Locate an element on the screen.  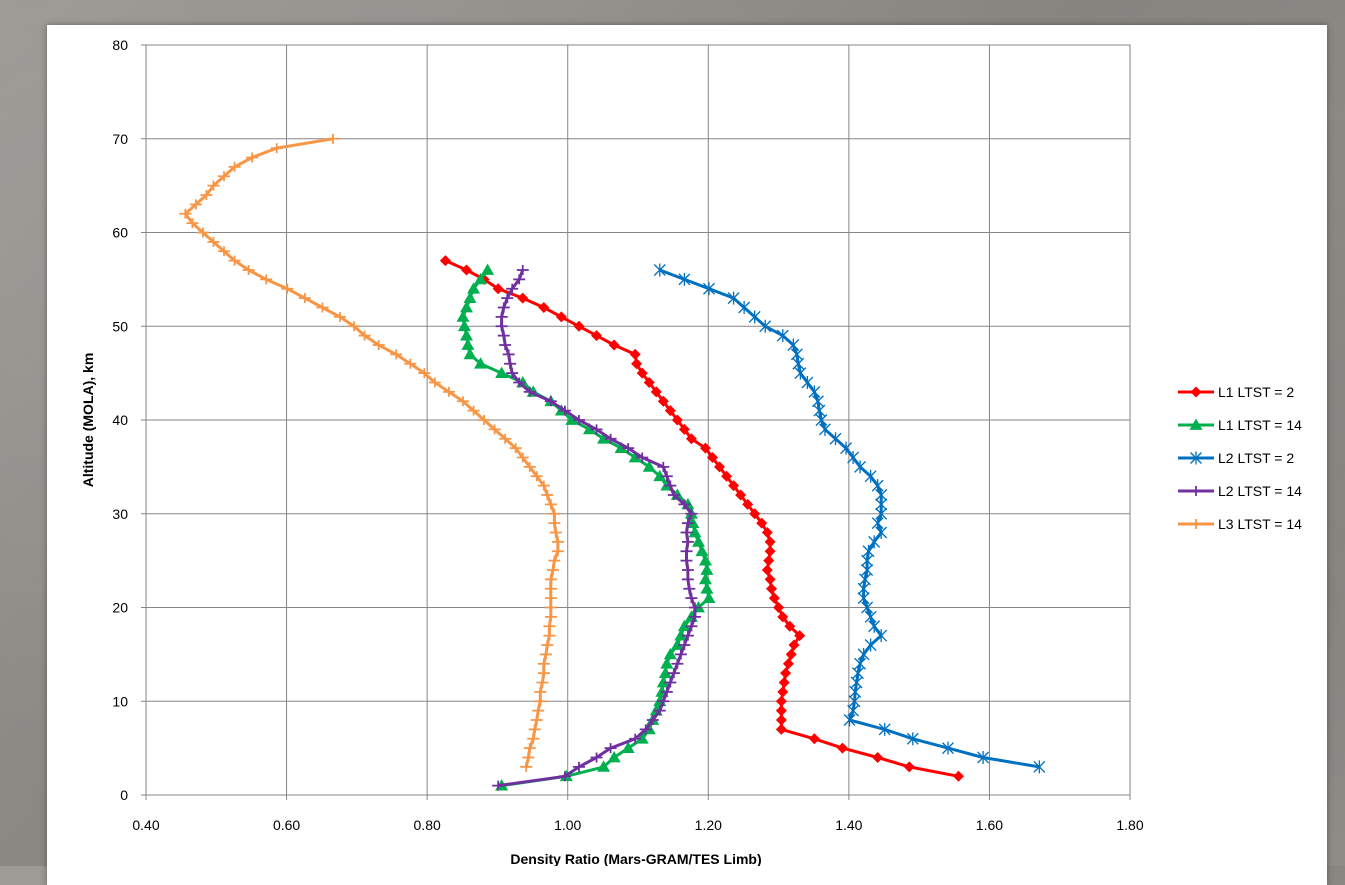
legend-label: L2 LTST = 2 is located at coordinates (1256, 458).